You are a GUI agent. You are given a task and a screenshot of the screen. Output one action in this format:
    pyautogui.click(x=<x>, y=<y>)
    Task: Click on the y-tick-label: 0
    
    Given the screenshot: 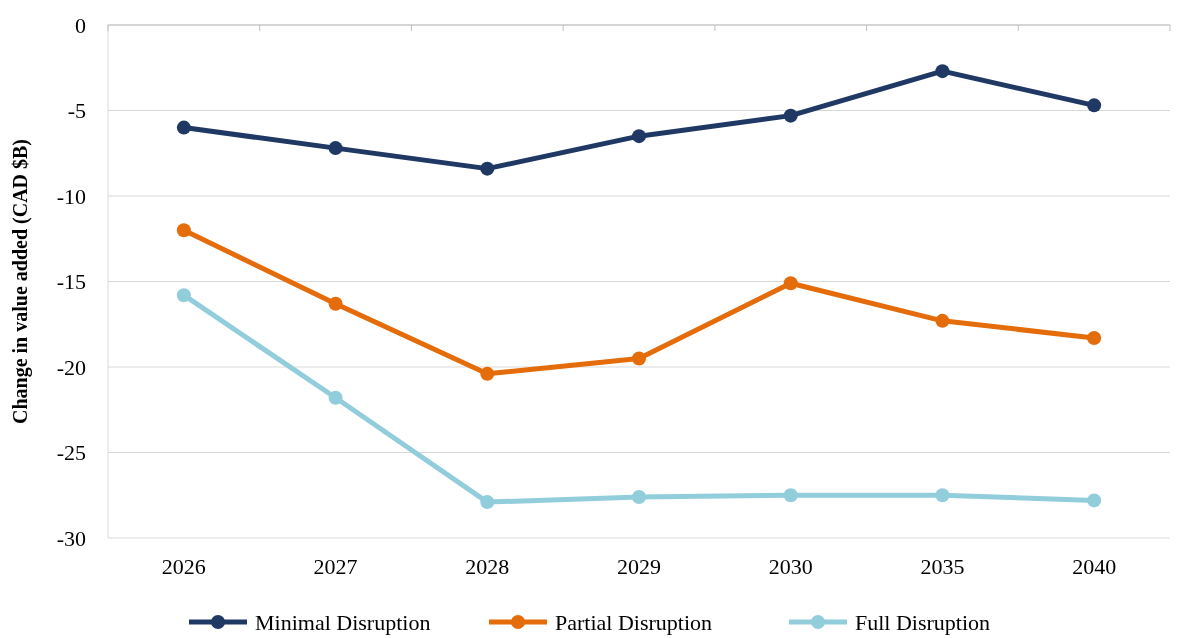 What is the action you would take?
    pyautogui.click(x=80, y=25)
    